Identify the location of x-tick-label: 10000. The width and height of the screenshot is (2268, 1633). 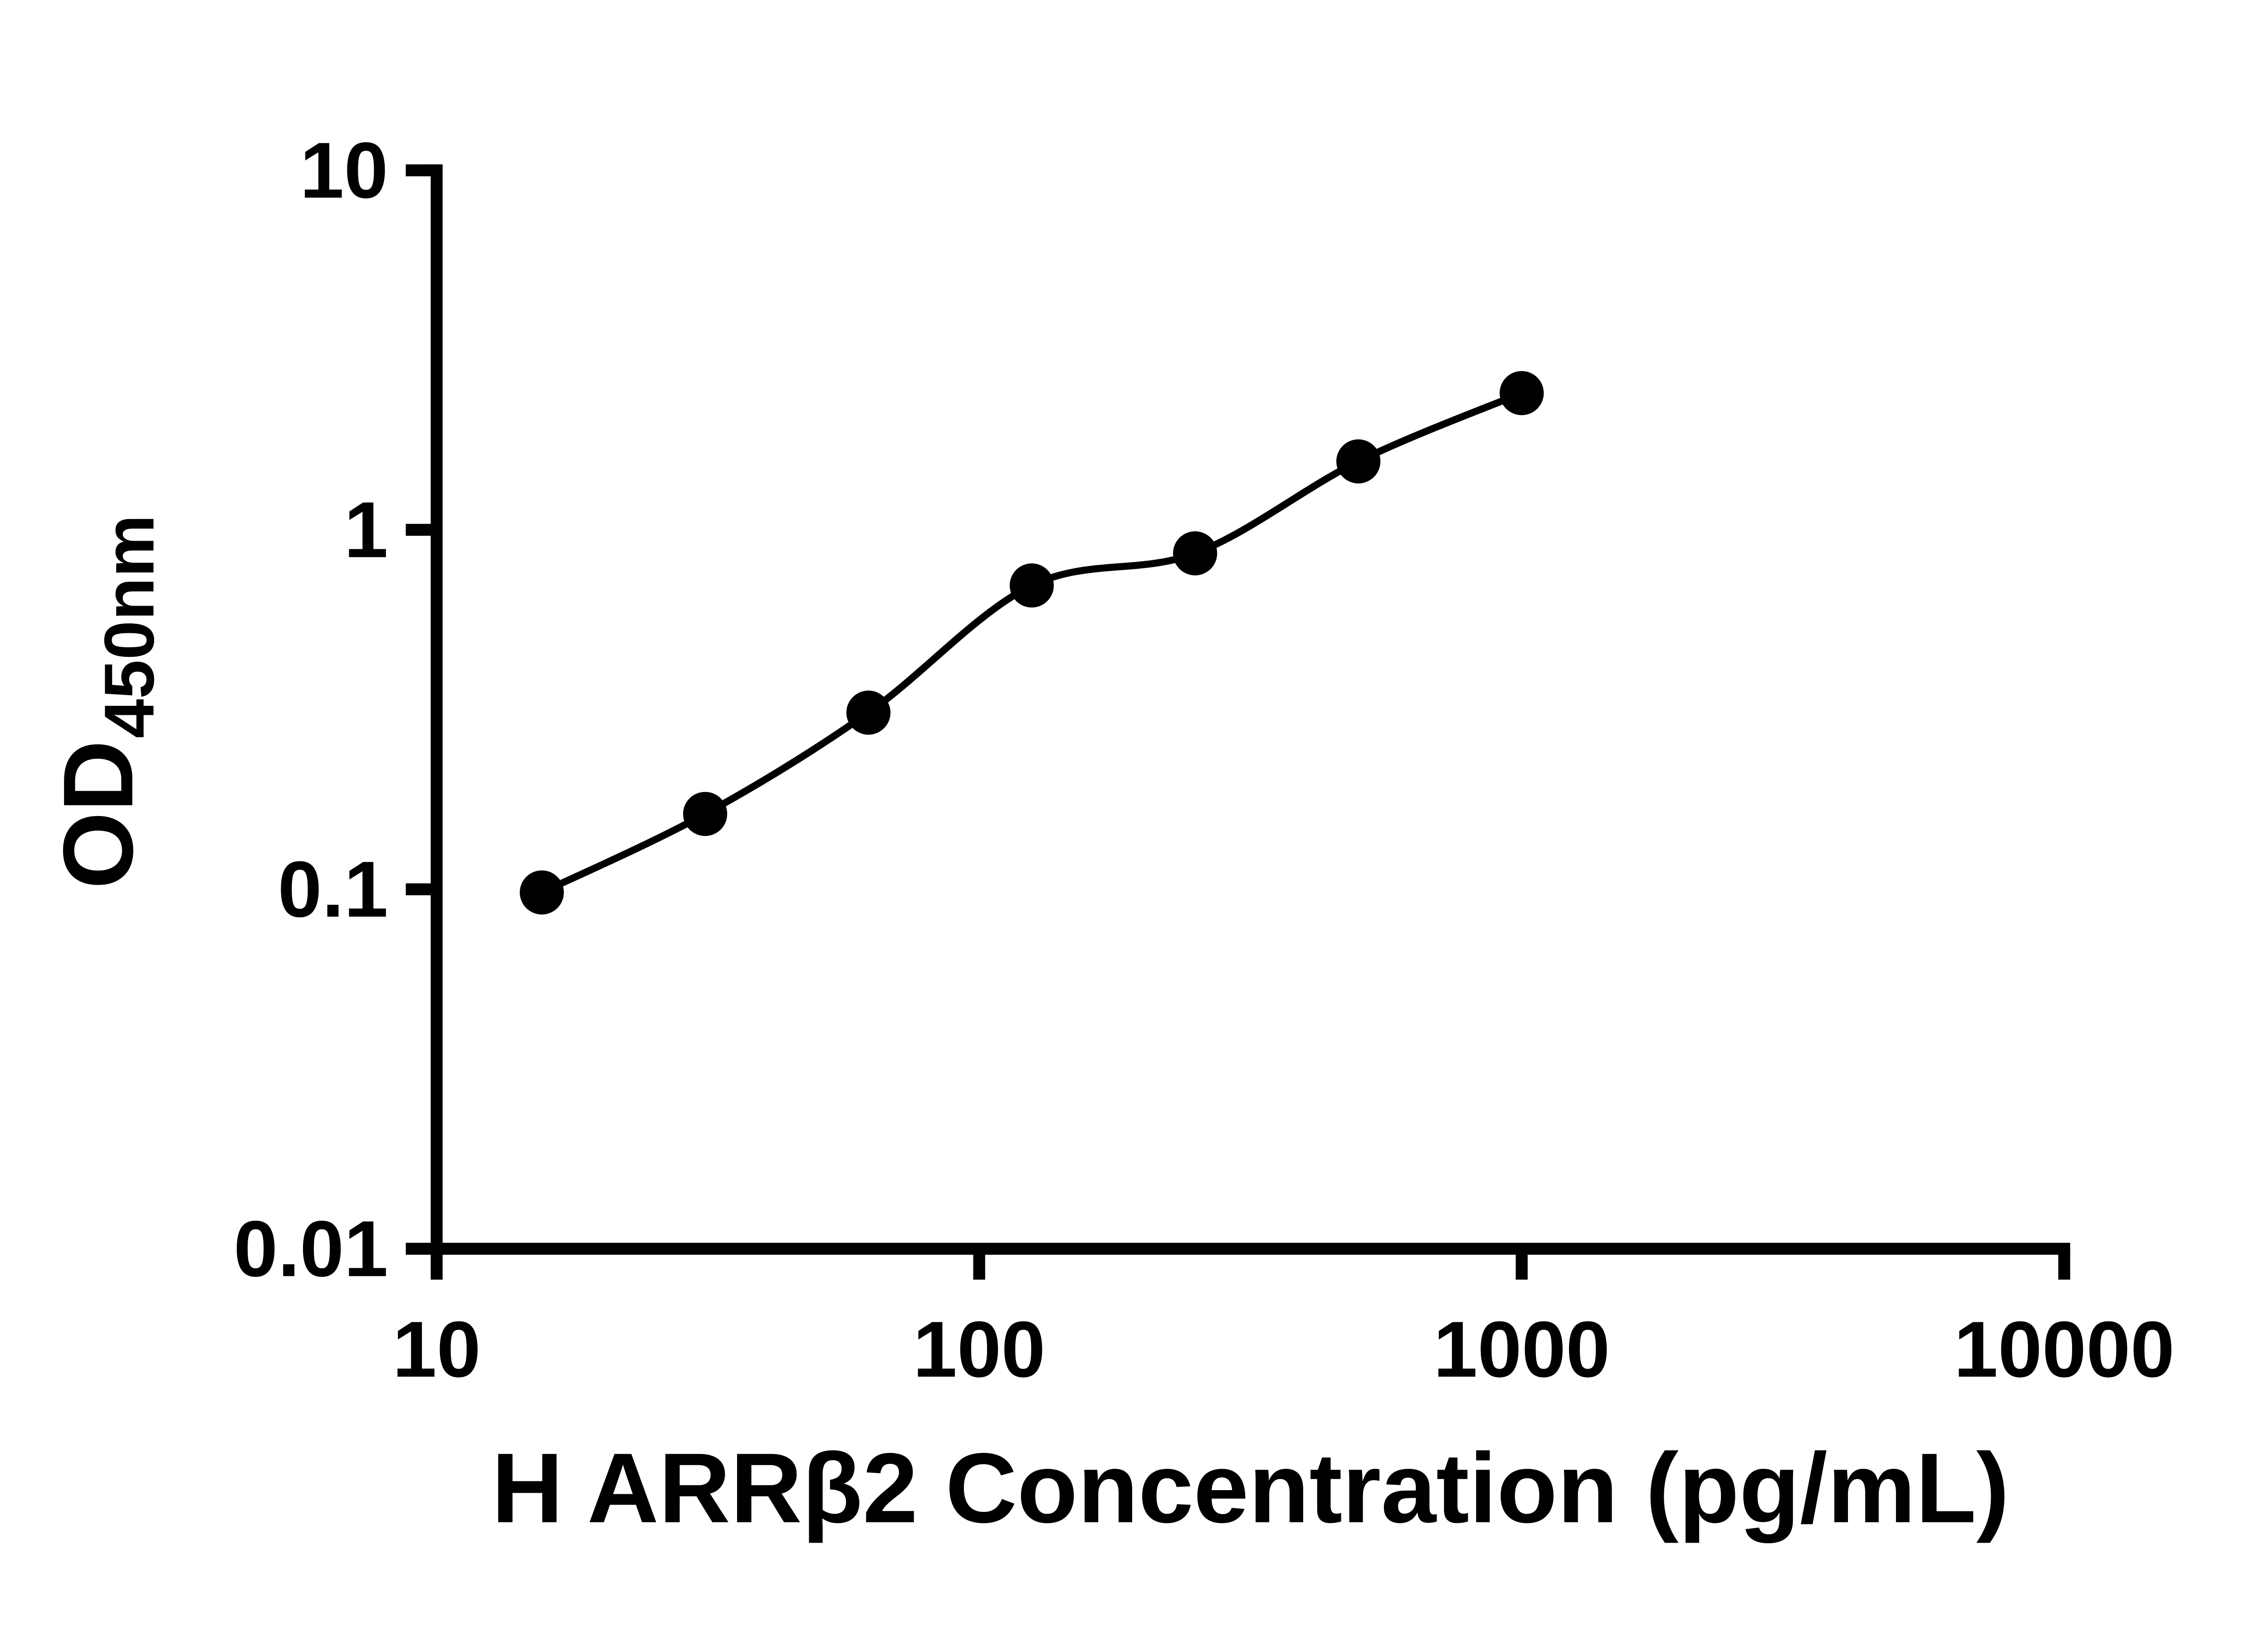
(2064, 1349).